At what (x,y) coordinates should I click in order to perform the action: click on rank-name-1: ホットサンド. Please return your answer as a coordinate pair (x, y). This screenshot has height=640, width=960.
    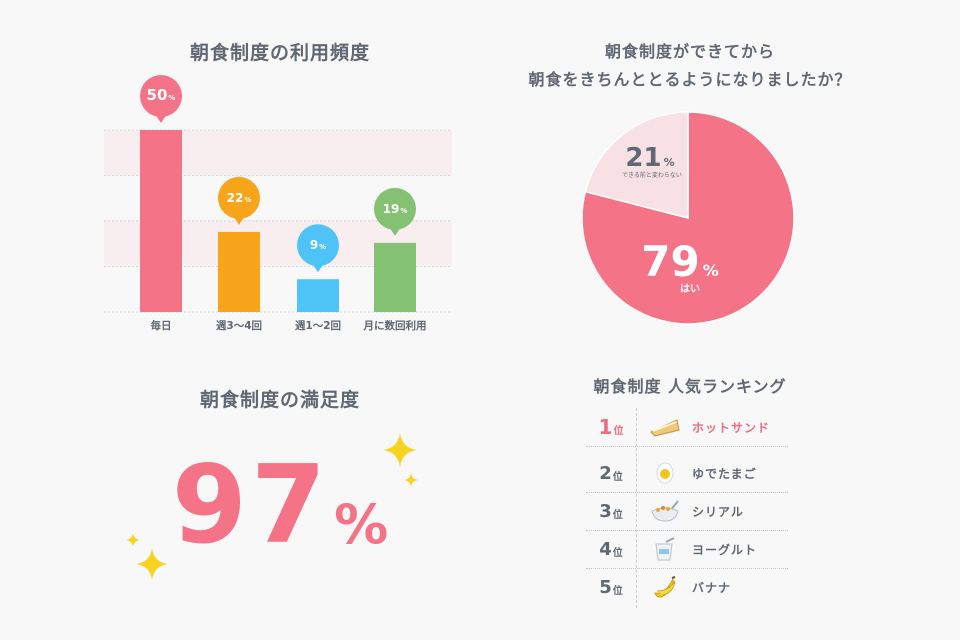
    Looking at the image, I should click on (731, 427).